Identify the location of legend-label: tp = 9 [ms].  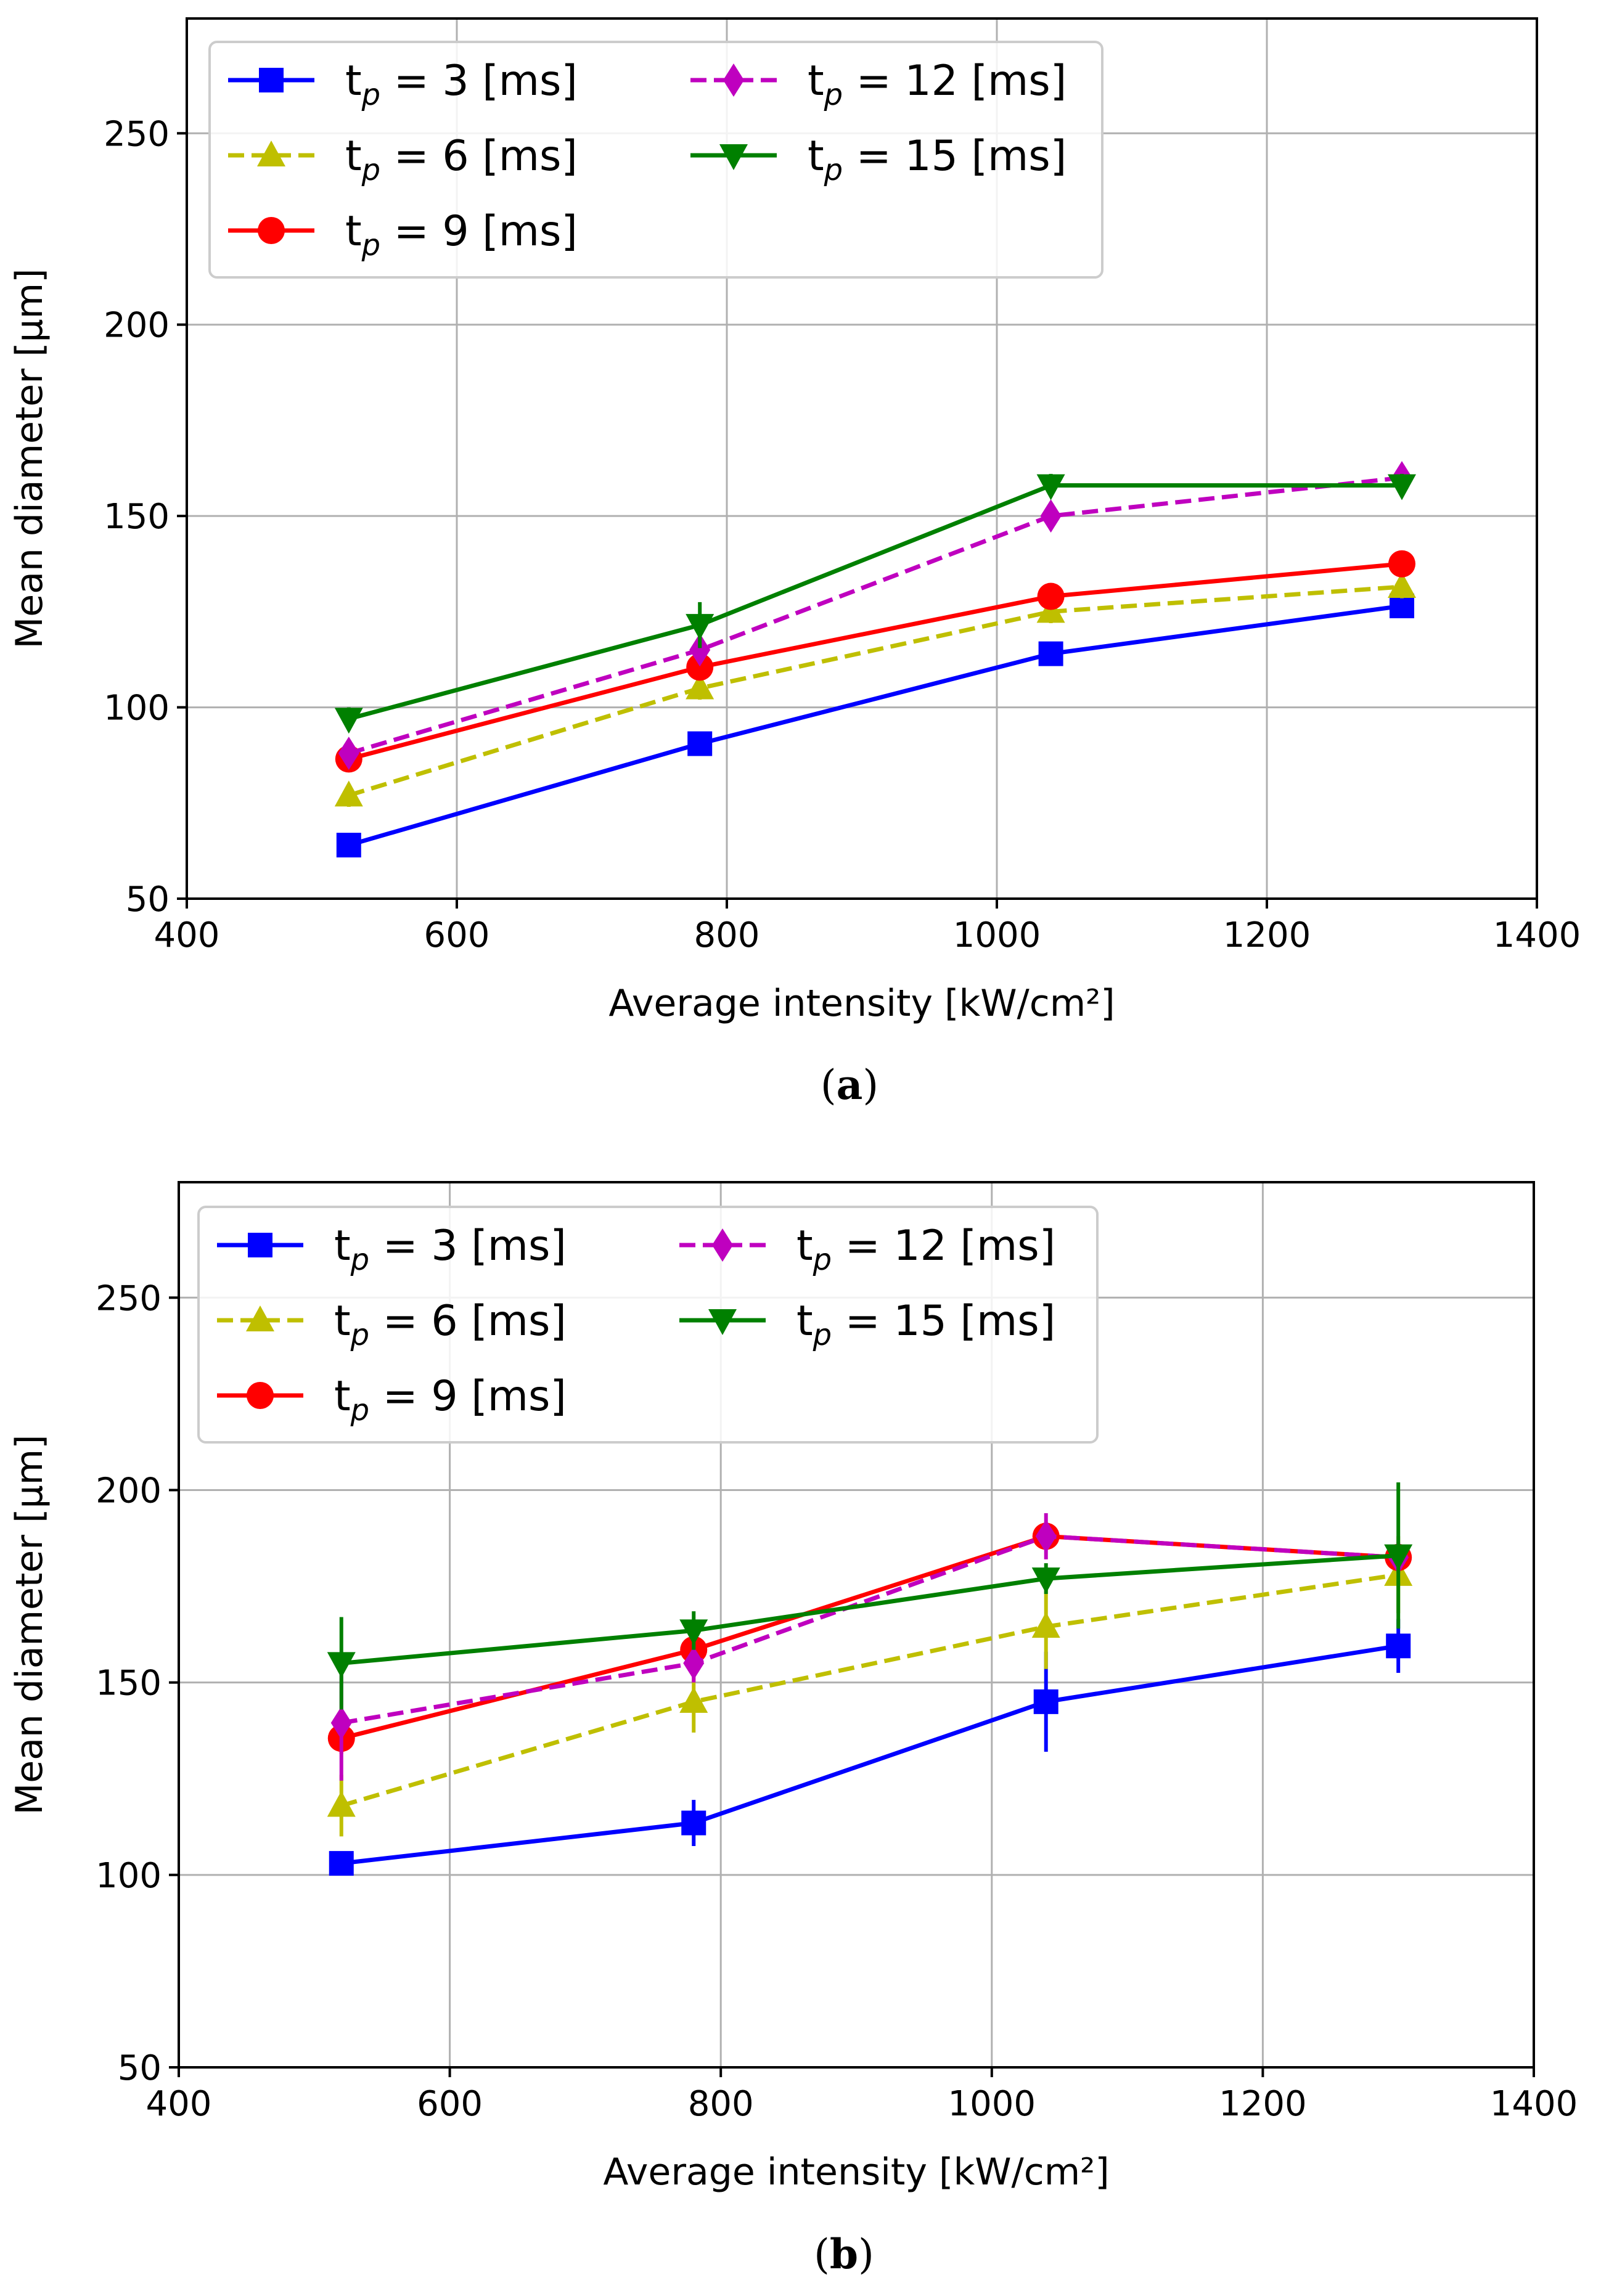
(461, 235).